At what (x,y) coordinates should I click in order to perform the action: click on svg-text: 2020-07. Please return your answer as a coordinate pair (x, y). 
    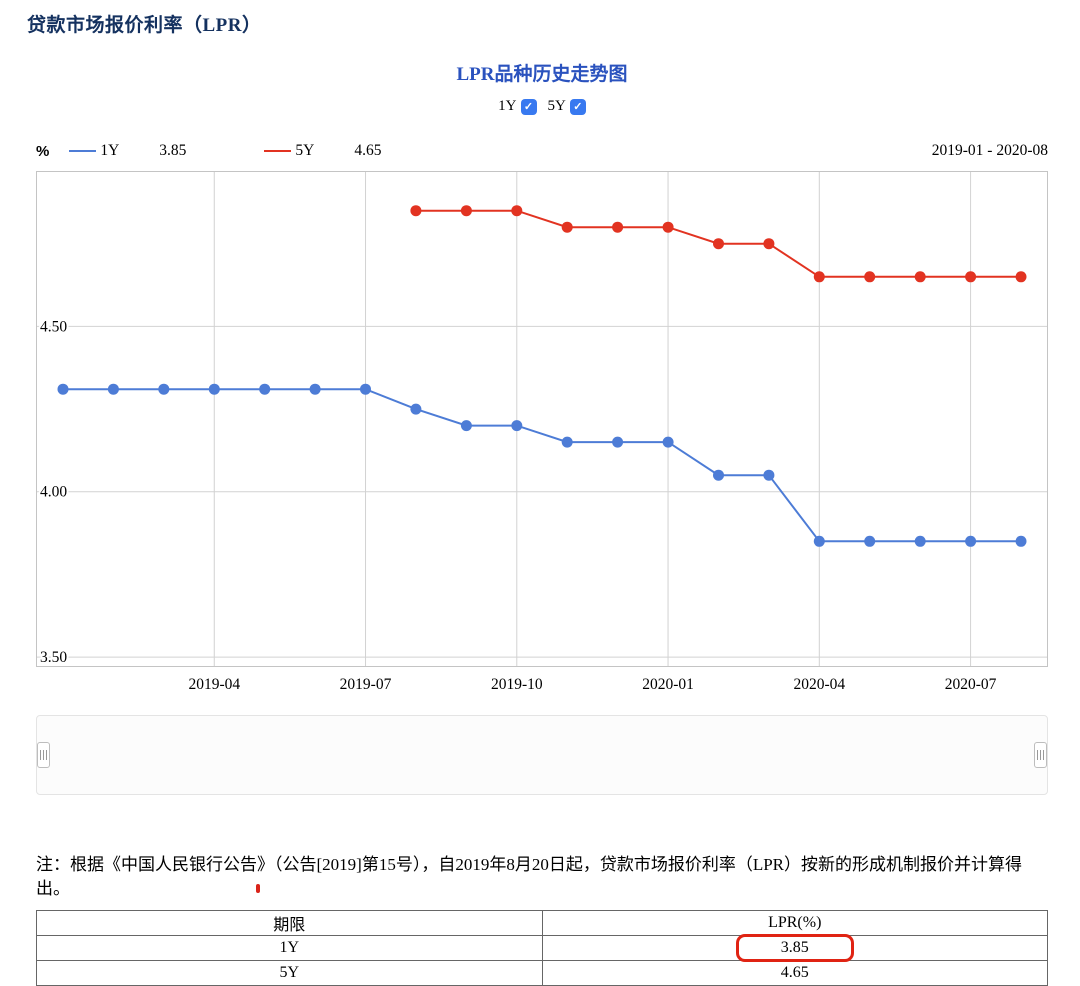
    Looking at the image, I should click on (971, 684).